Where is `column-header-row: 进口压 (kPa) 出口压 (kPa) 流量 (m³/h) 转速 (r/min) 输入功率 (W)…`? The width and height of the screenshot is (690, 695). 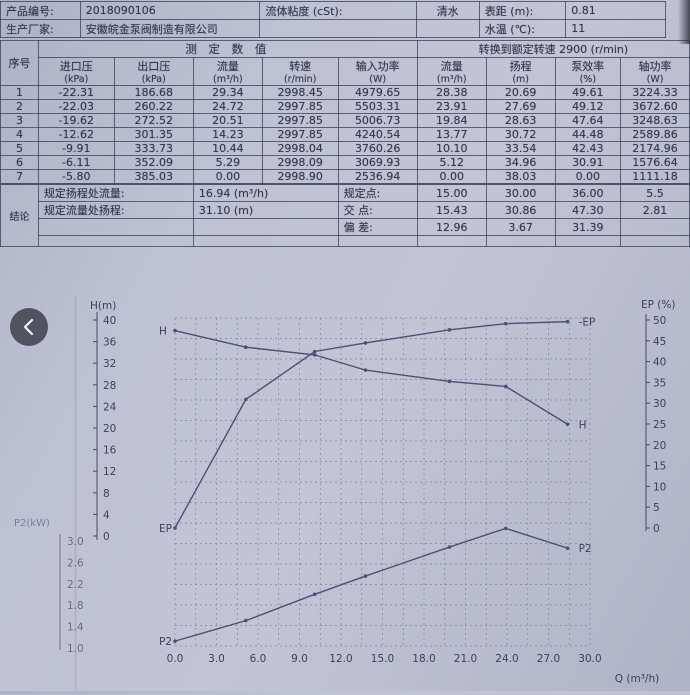
column-header-row: 进口压 (kPa) 出口压 (kPa) 流量 (m³/h) 转速 (r/min) 输入功率 (W)… is located at coordinates (345, 71).